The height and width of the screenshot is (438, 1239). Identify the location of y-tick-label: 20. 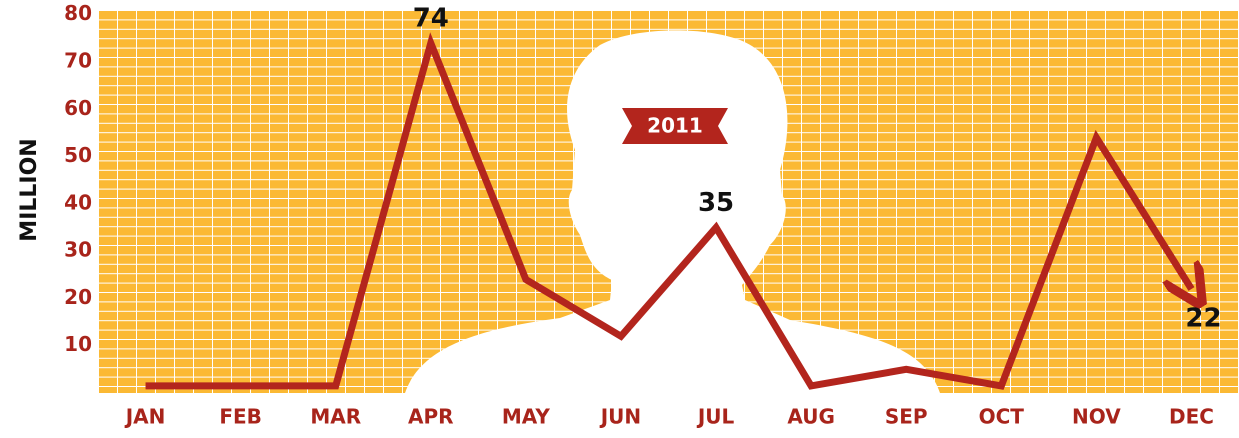
(78, 297).